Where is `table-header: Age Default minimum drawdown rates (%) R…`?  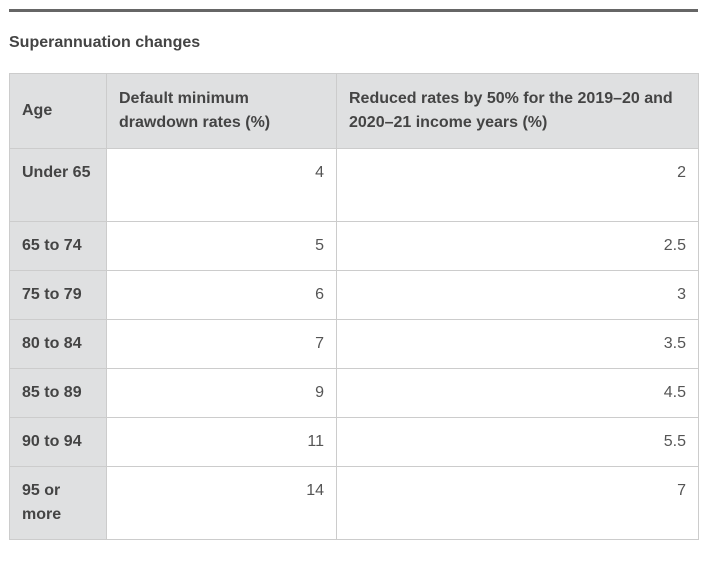
table-header: Age Default minimum drawdown rates (%) R… is located at coordinates (354, 111).